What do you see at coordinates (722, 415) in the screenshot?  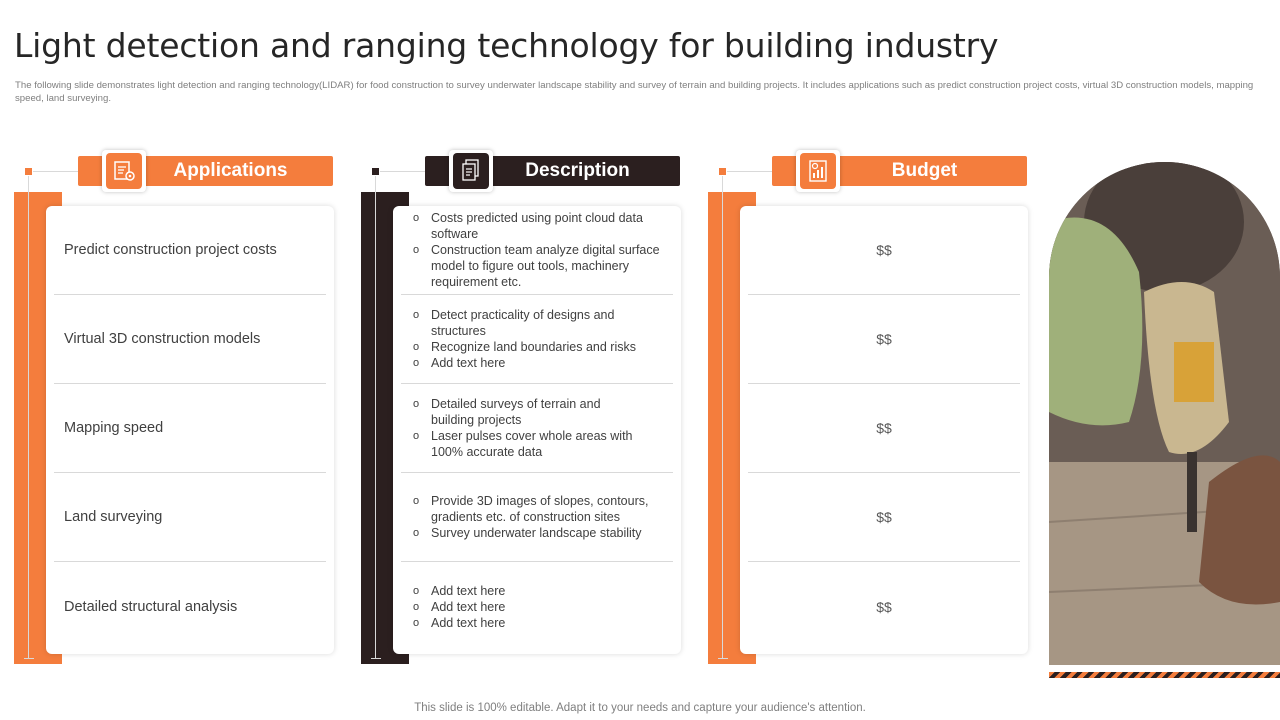 I see `budget-connector-line` at bounding box center [722, 415].